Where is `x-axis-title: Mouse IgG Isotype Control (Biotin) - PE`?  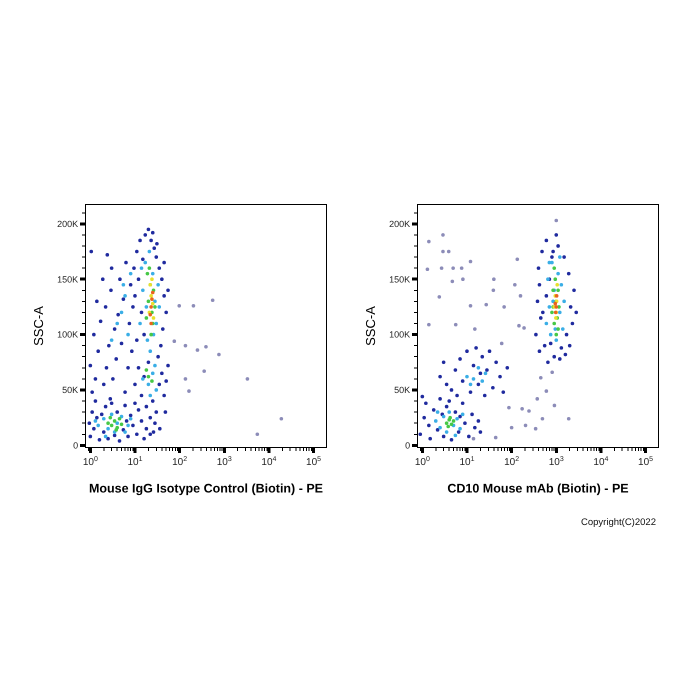 x-axis-title: Mouse IgG Isotype Control (Biotin) - PE is located at coordinates (206, 488).